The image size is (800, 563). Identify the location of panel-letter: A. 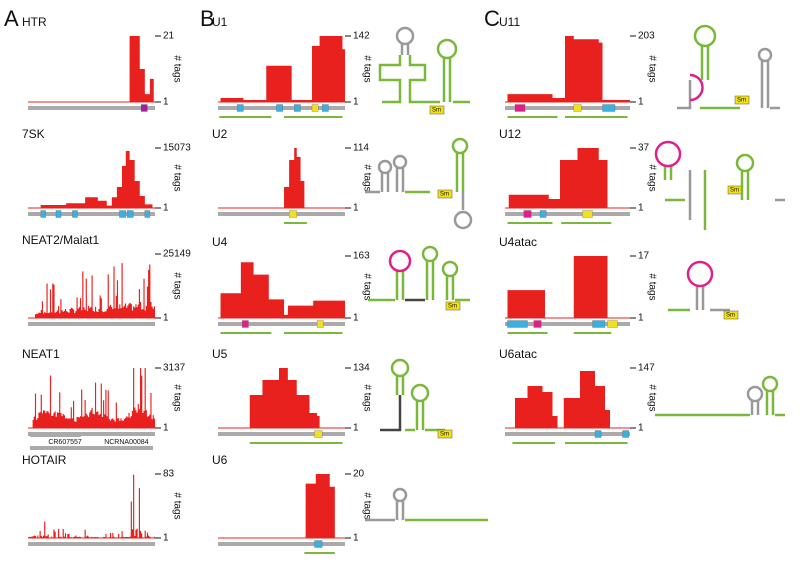
(11, 18).